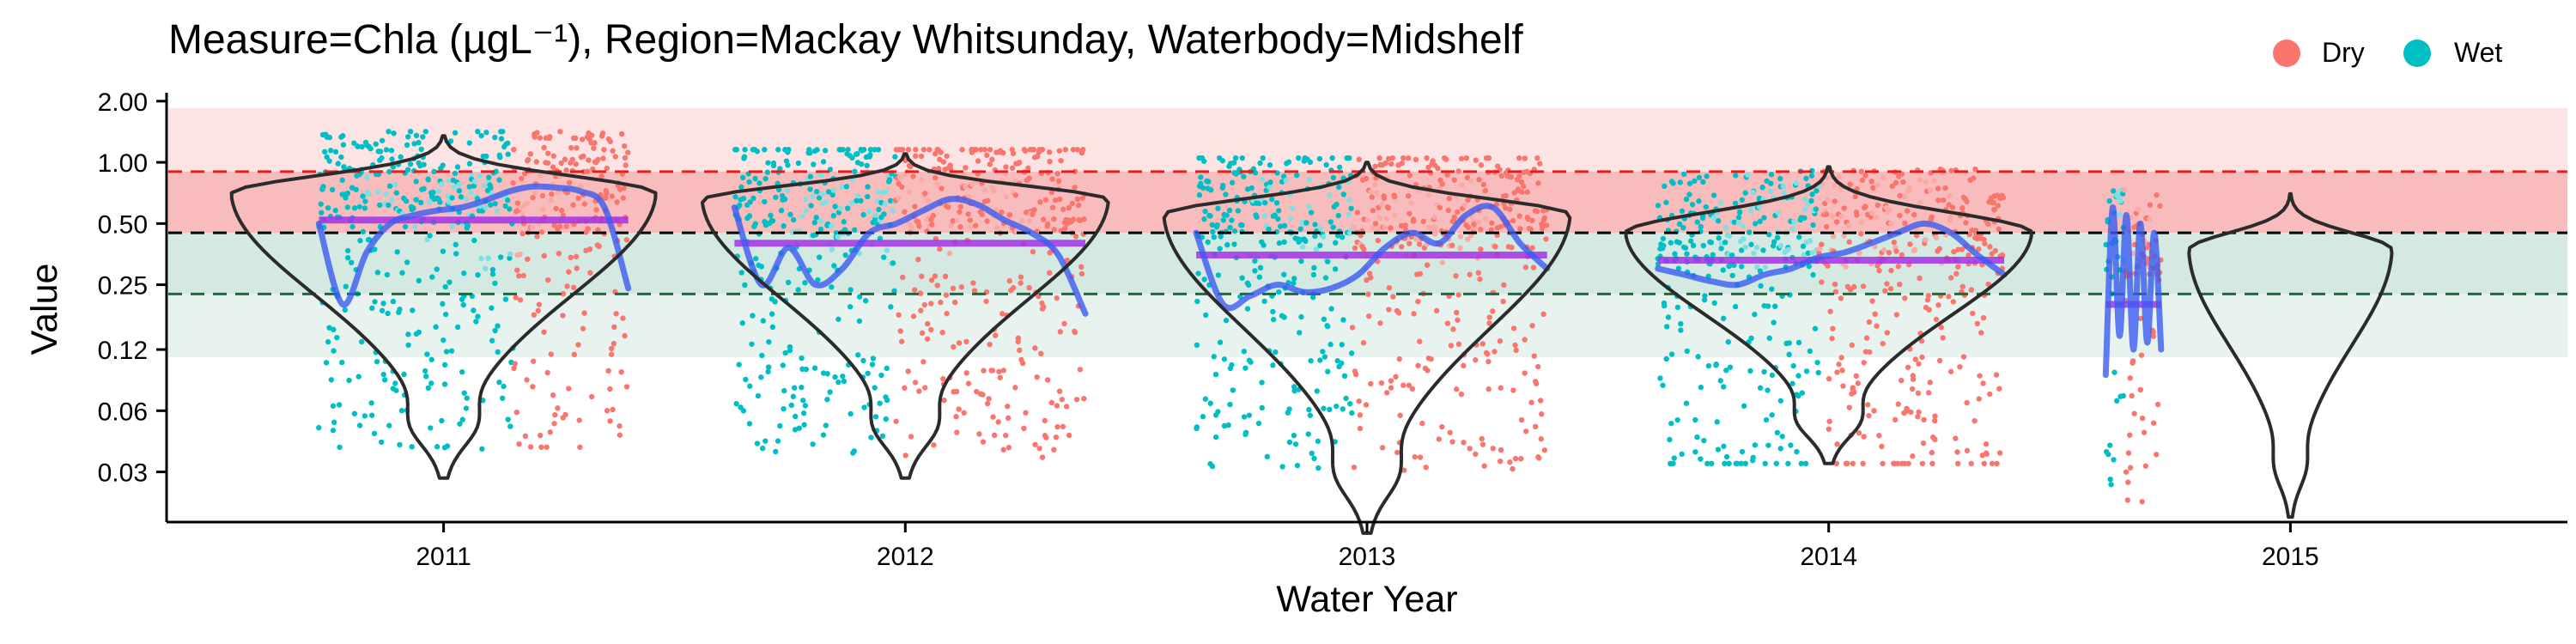 This screenshot has width=2576, height=644. Describe the element at coordinates (44, 310) in the screenshot. I see `y-axis-title: Value` at that location.